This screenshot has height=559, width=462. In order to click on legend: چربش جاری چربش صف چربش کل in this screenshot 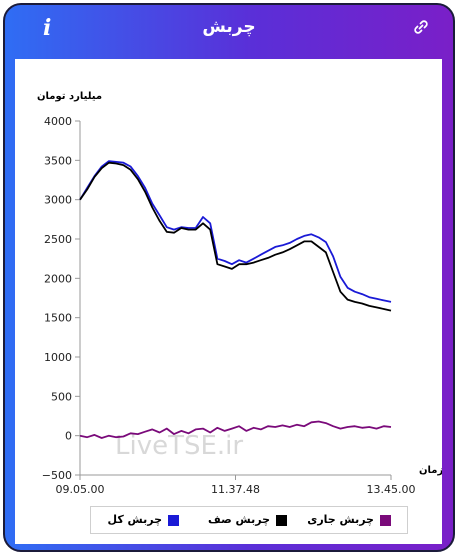, I will do `click(249, 520)`.